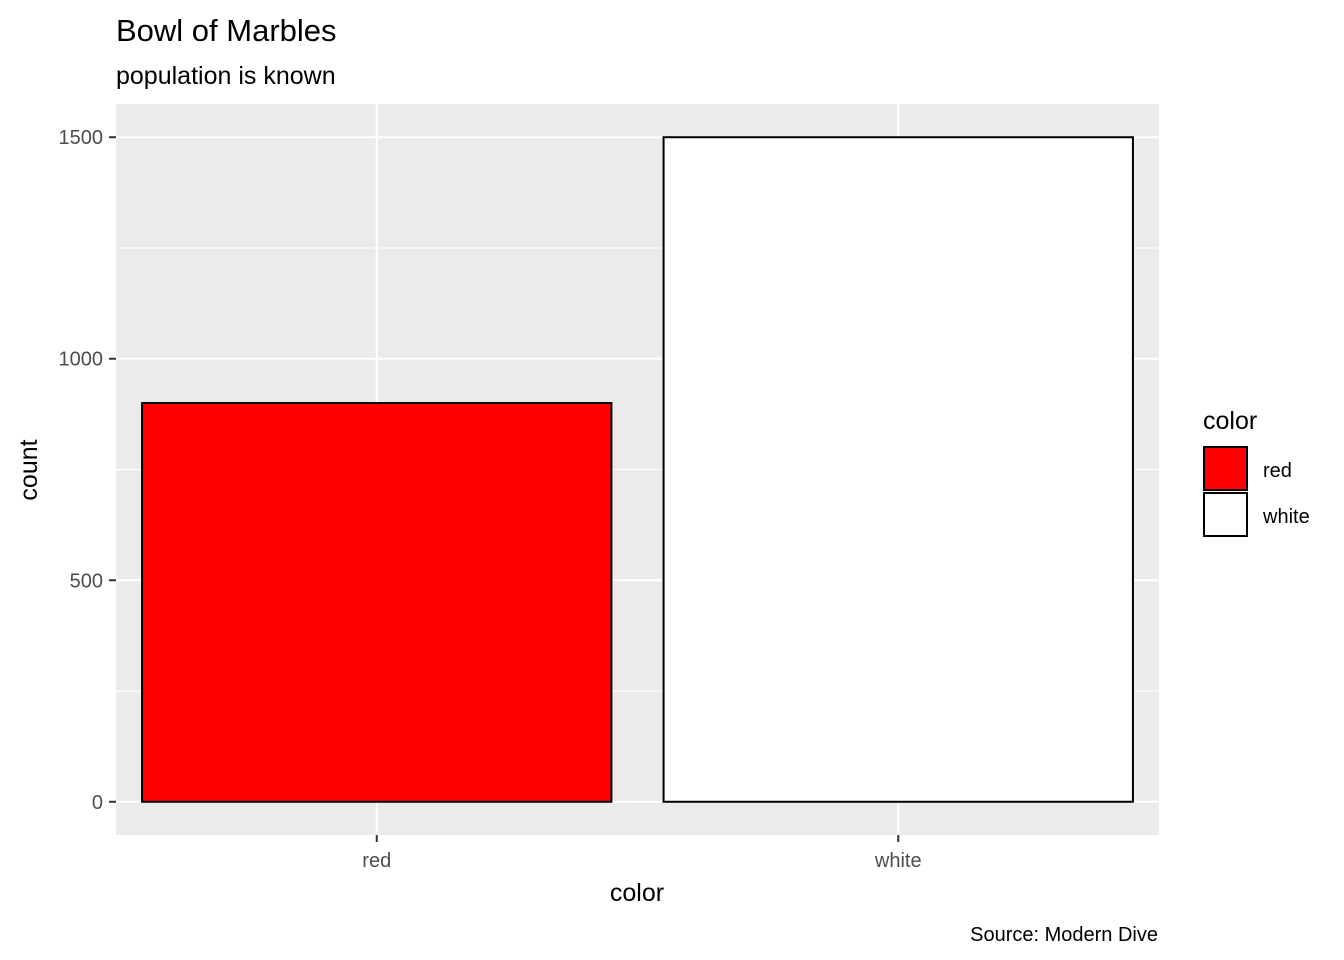  What do you see at coordinates (29, 469) in the screenshot?
I see `y-axis-title: count` at bounding box center [29, 469].